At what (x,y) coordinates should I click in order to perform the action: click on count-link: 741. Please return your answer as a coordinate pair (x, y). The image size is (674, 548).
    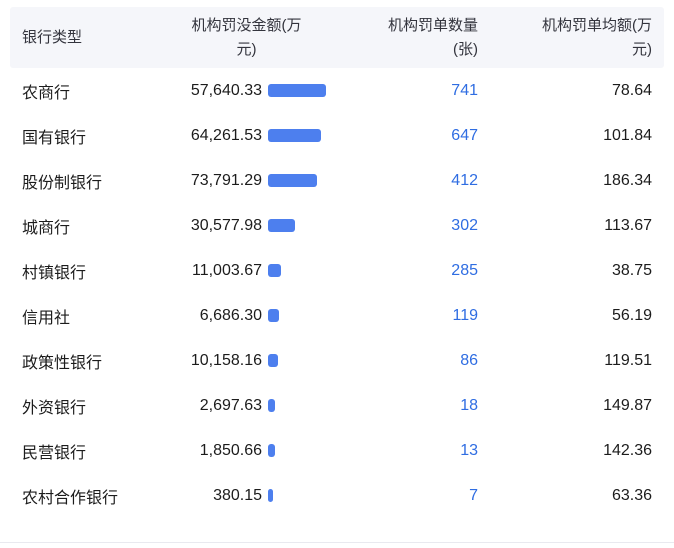
    Looking at the image, I should click on (464, 90).